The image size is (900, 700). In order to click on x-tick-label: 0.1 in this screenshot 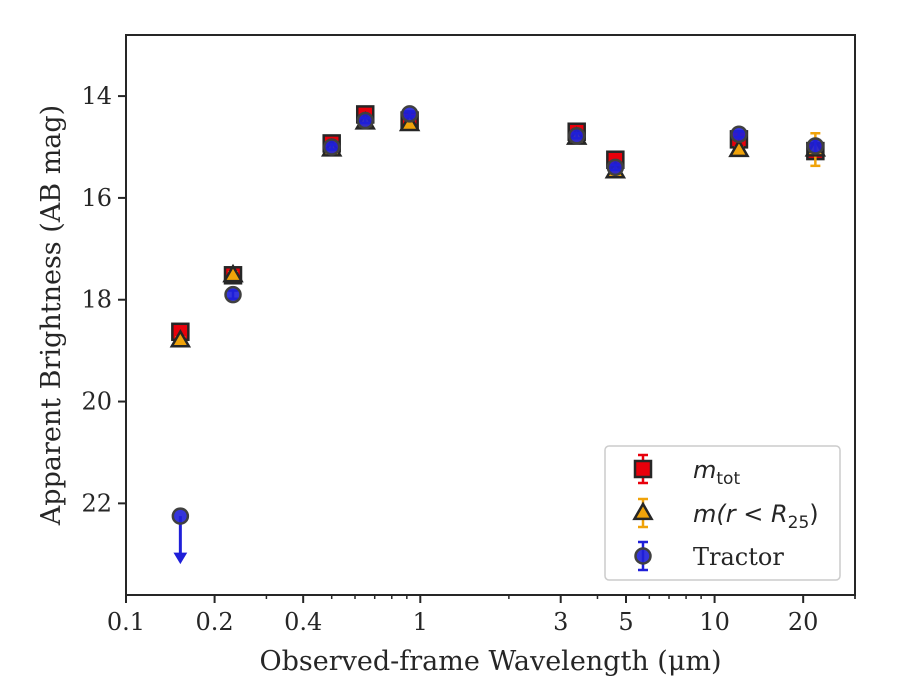, I will do `click(126, 622)`.